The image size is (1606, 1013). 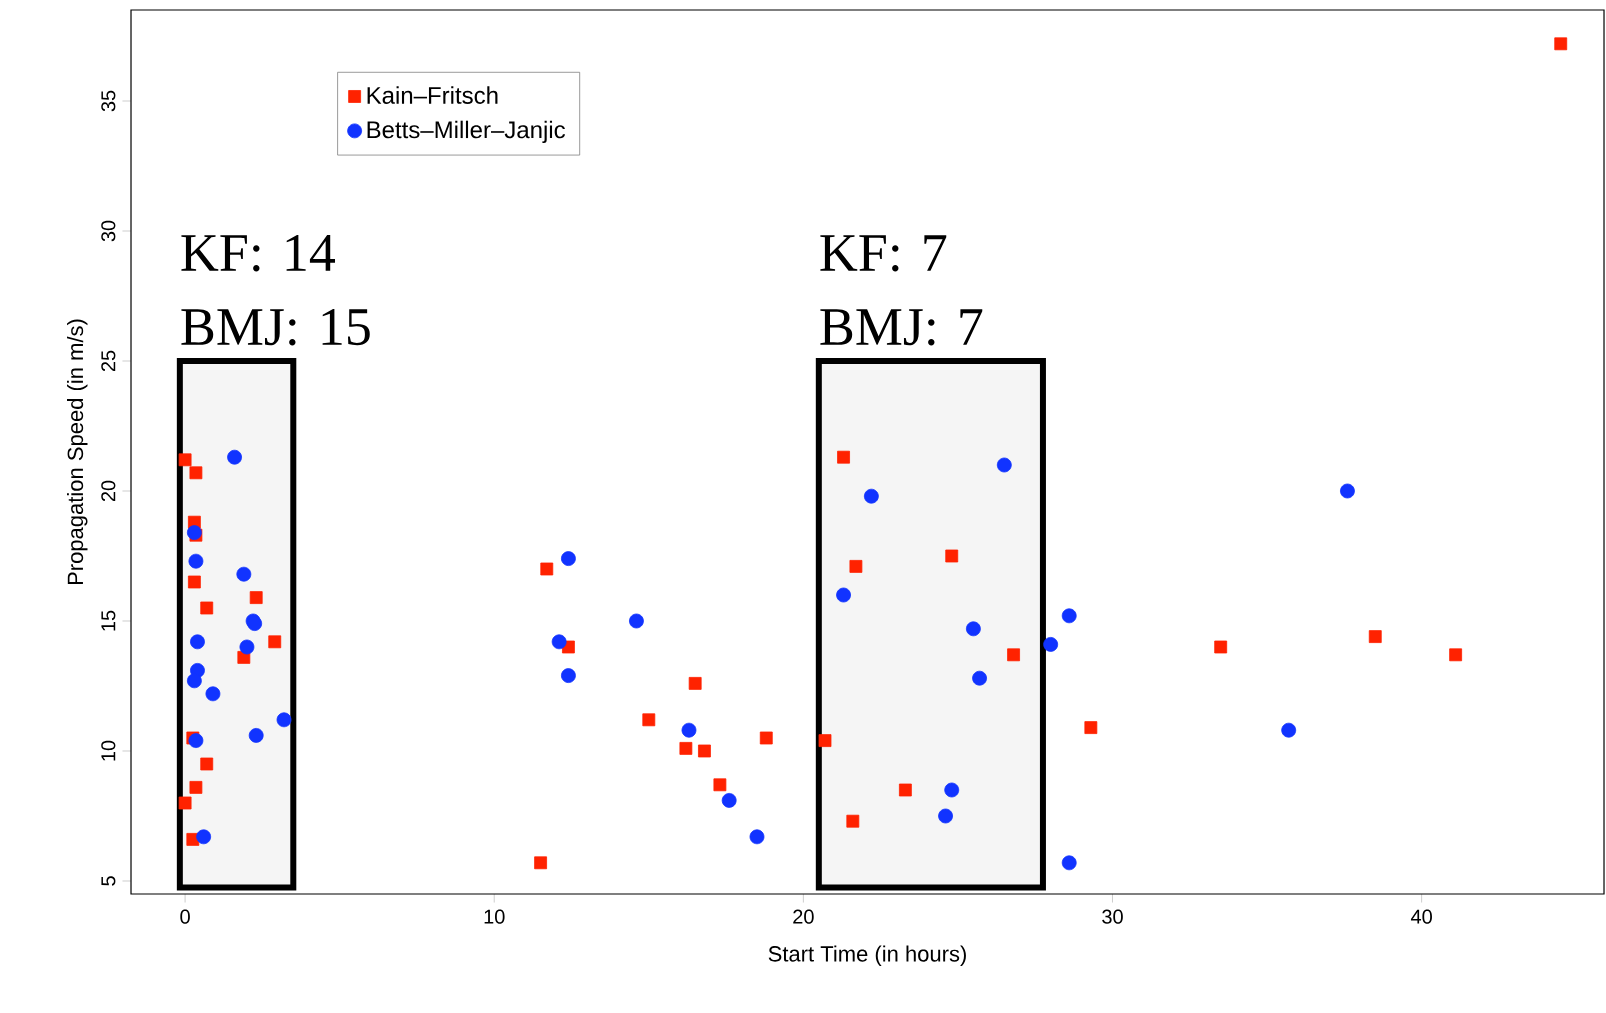 What do you see at coordinates (275, 290) in the screenshot?
I see `band-label: KF: 14 BMJ: 15` at bounding box center [275, 290].